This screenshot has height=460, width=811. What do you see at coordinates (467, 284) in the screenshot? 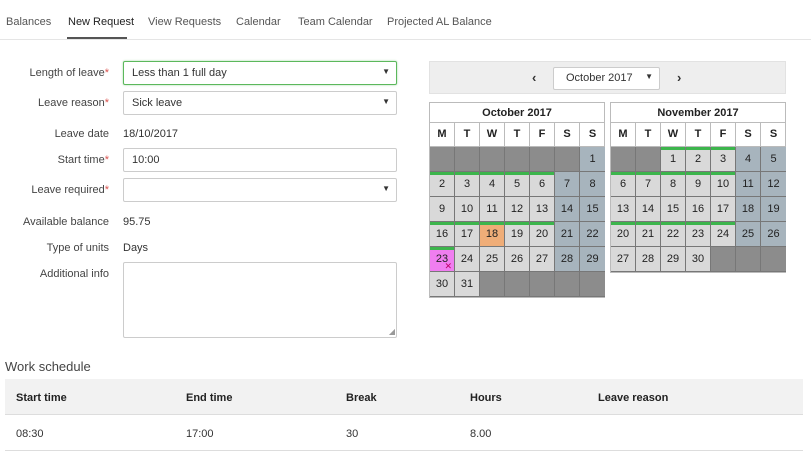
I see `calendar-day: 31` at bounding box center [467, 284].